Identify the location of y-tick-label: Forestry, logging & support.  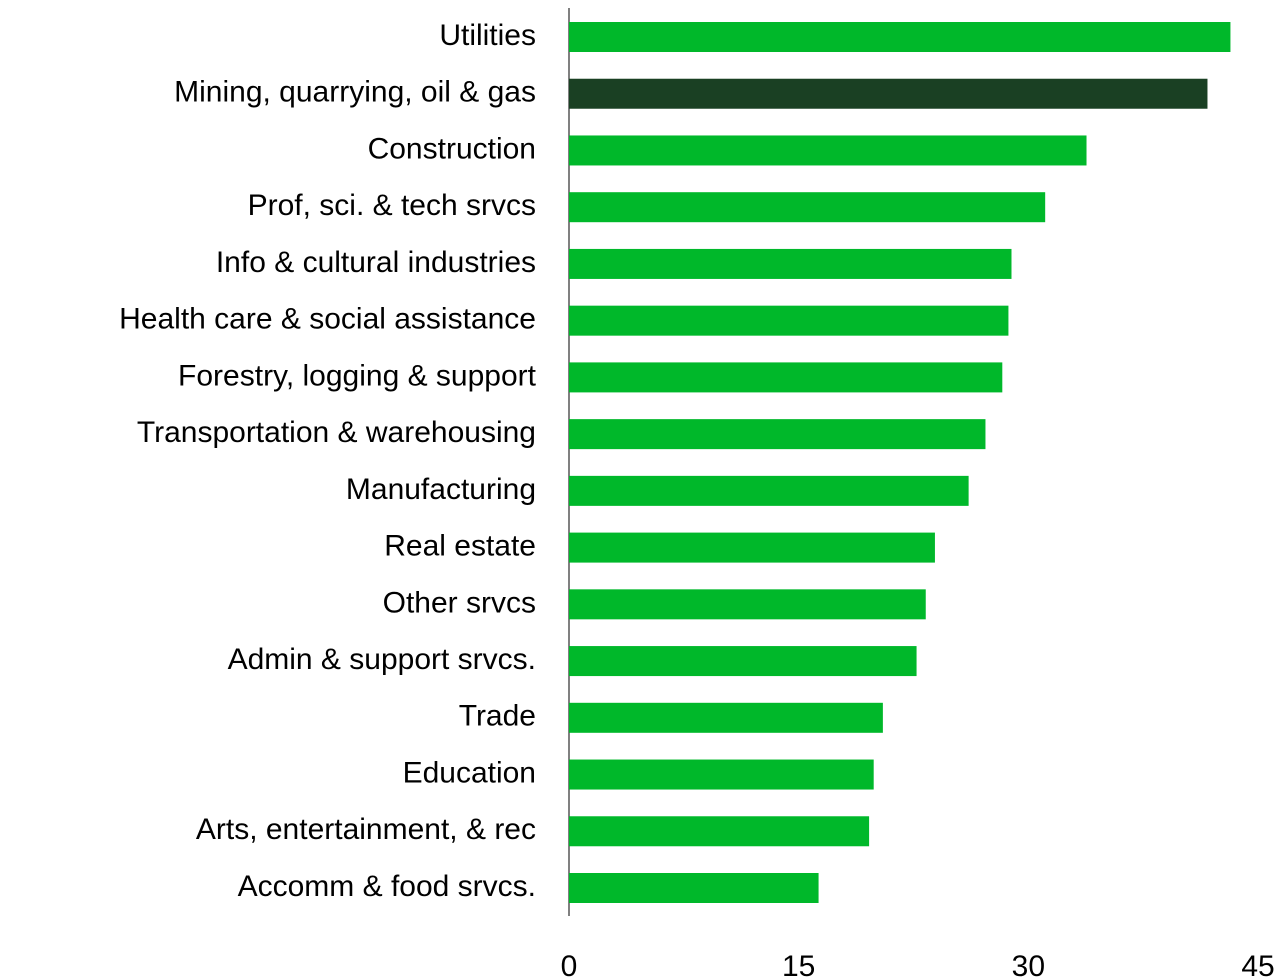
(357, 375).